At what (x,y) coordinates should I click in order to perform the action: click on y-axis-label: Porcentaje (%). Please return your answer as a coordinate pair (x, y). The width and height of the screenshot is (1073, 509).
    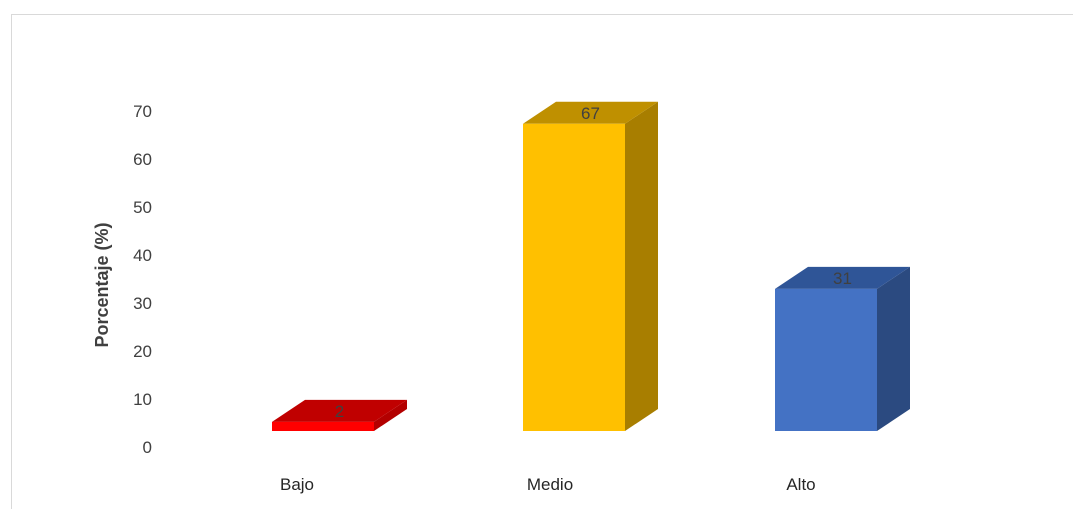
    Looking at the image, I should click on (102, 284).